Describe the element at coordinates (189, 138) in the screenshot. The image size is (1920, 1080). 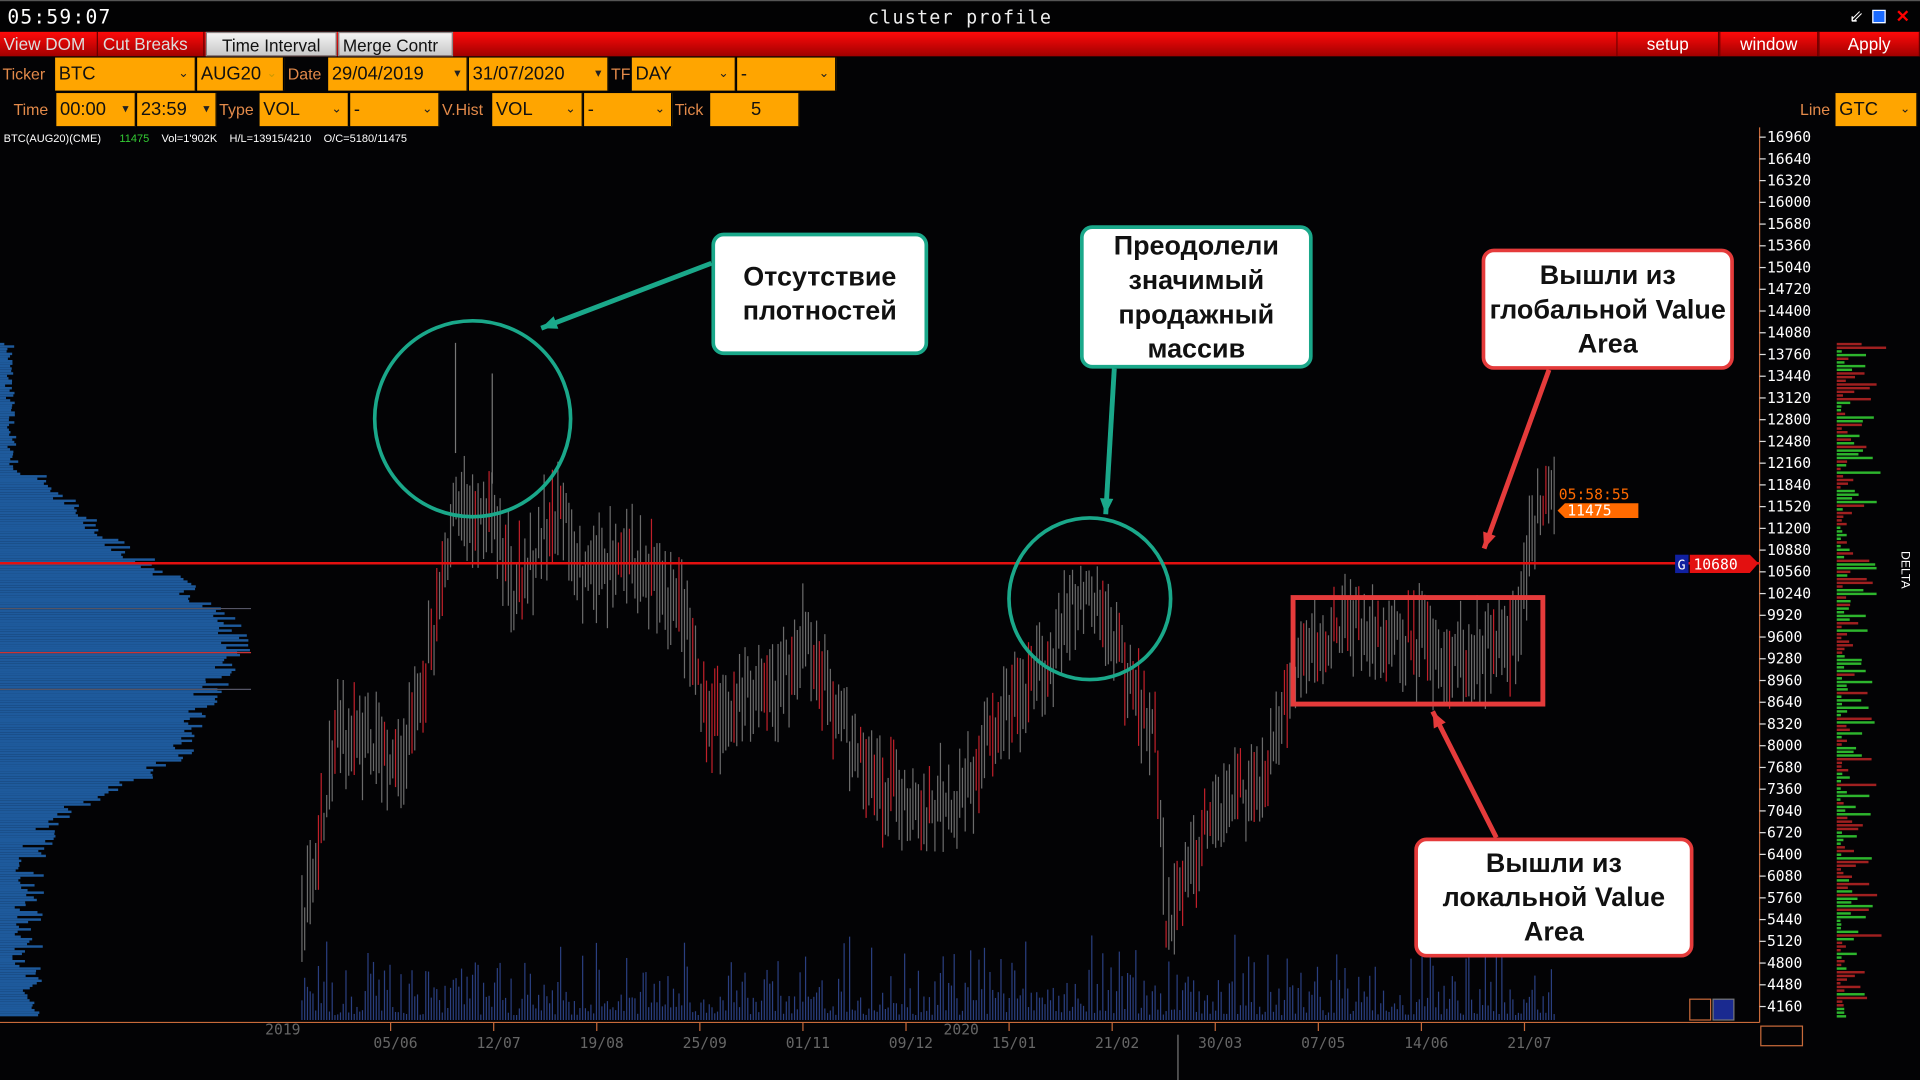
I see `volume: Vol=1'902K` at that location.